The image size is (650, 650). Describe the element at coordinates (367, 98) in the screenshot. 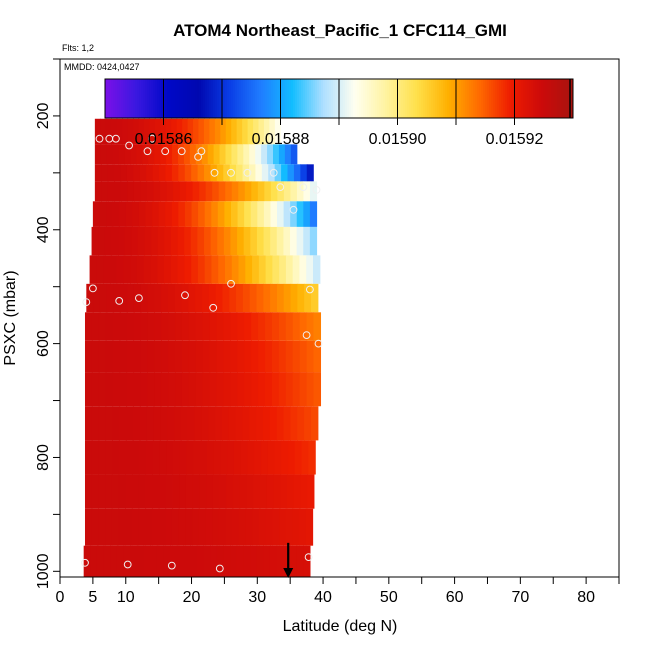

I see `colorbar-lines` at that location.